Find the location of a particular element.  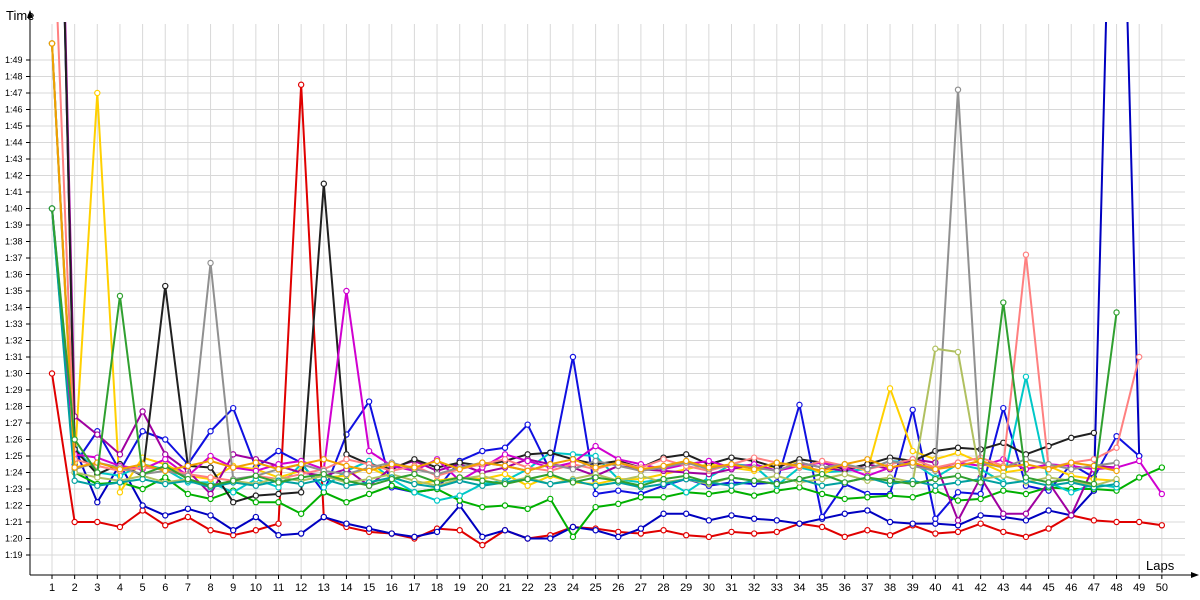

y-tick-label: 1:37 is located at coordinates (14, 258).